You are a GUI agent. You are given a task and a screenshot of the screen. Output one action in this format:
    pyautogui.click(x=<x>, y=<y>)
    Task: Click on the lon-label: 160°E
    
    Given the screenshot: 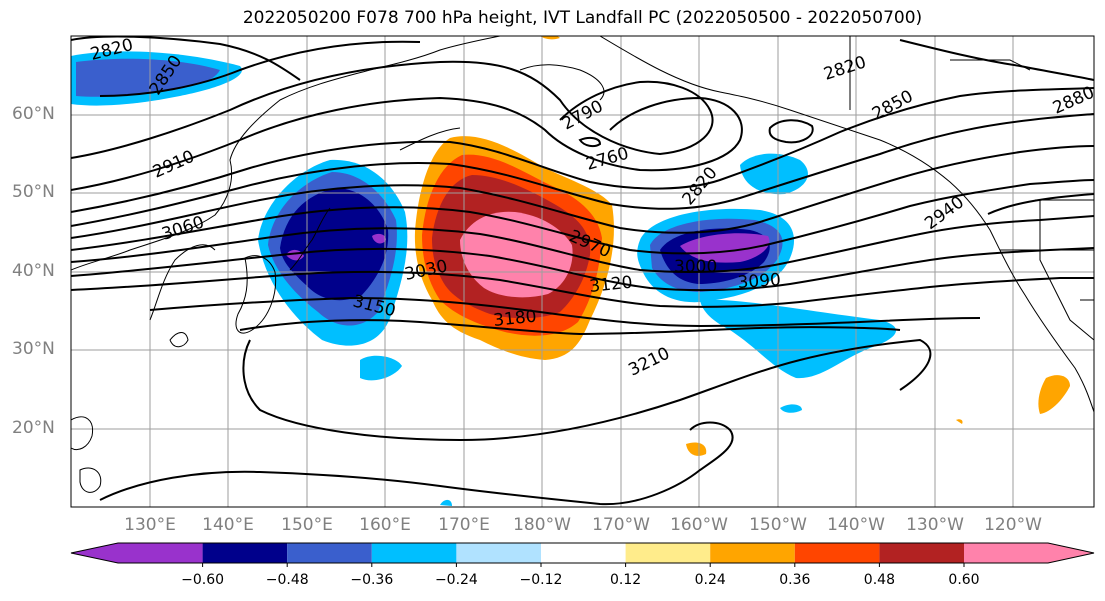 What is the action you would take?
    pyautogui.click(x=385, y=525)
    